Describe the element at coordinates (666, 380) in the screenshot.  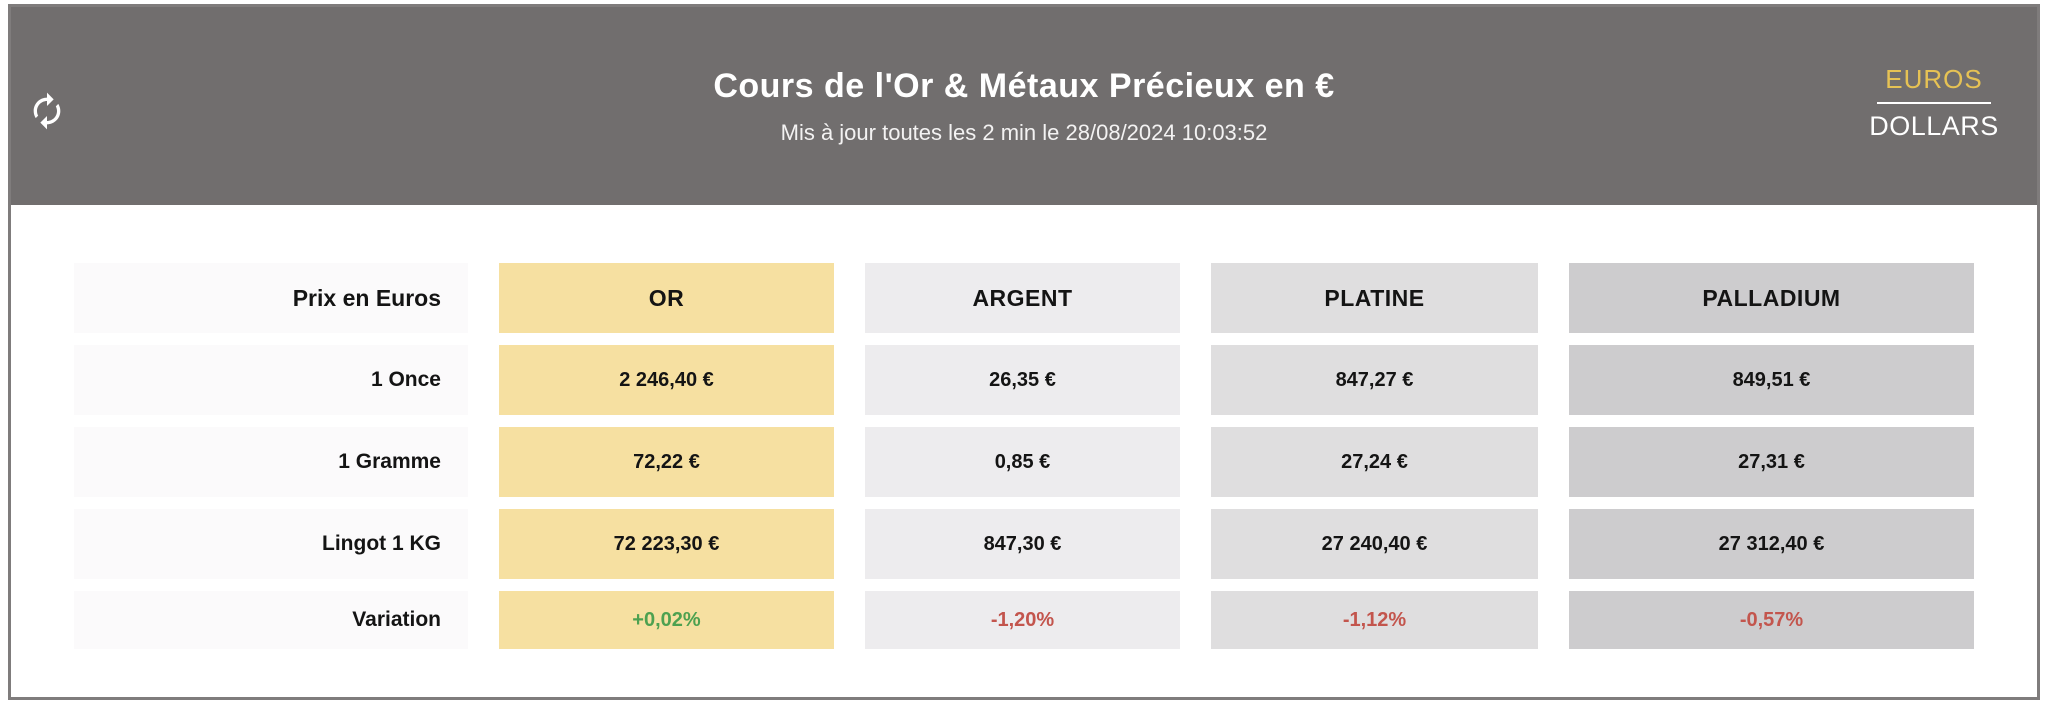
I see `price-cell-or-once: 2 246,40 €` at that location.